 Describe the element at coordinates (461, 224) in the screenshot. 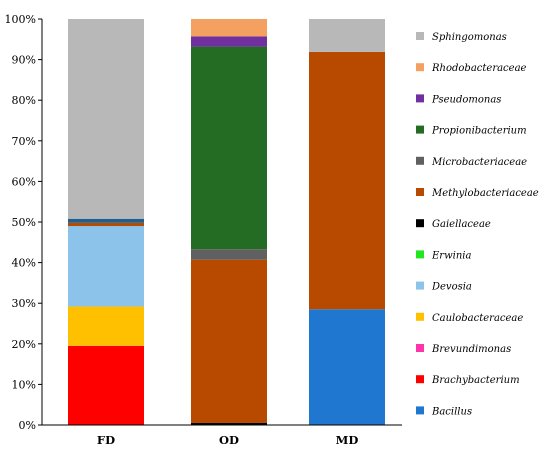

I see `legend-label: Gaiellaceae` at that location.